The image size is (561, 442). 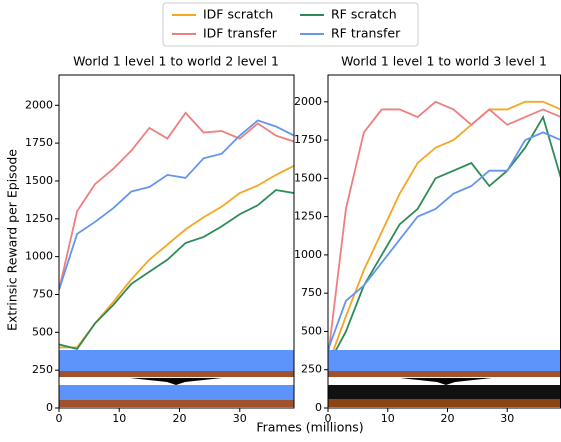 What do you see at coordinates (309, 427) in the screenshot?
I see `x-axis-label: Frames (millions)` at bounding box center [309, 427].